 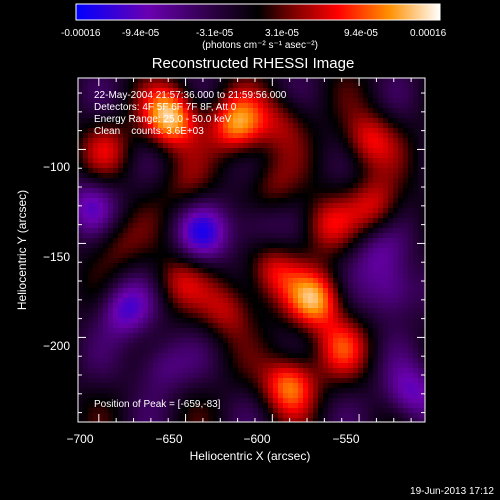 I want to click on annotation-clean-counts: Clean counts: 3.6E+03, so click(x=149, y=131).